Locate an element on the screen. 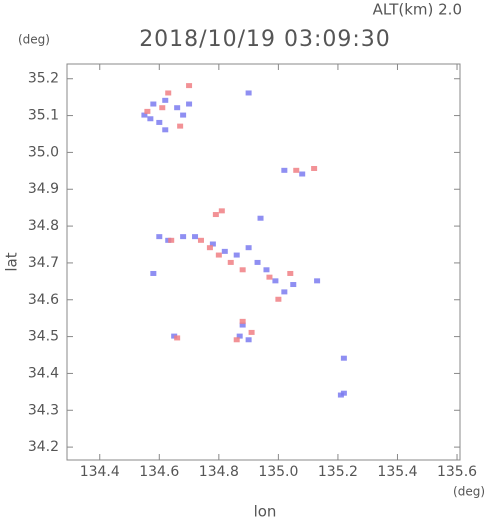 The height and width of the screenshot is (521, 491). y-tick-label: 34.7 is located at coordinates (43, 263).